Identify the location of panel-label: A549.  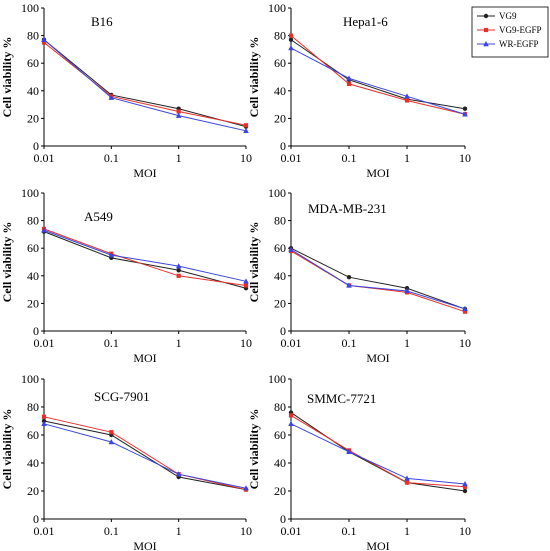
(98, 216).